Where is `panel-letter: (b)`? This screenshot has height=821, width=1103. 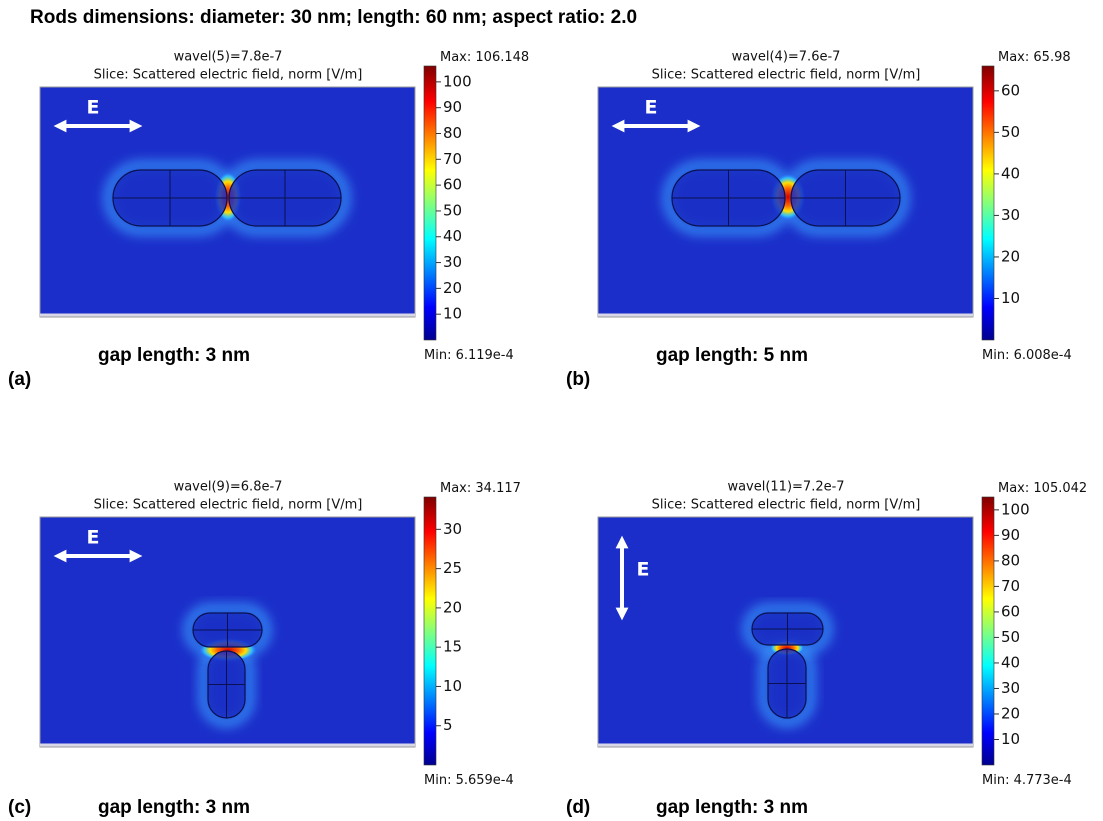 panel-letter: (b) is located at coordinates (578, 379).